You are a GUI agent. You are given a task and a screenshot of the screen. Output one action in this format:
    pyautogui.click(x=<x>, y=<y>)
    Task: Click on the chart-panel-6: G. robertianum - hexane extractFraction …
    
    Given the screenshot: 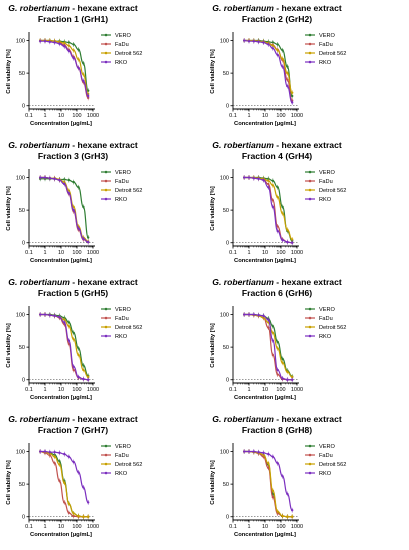 What is the action you would take?
    pyautogui.click(x=278, y=339)
    